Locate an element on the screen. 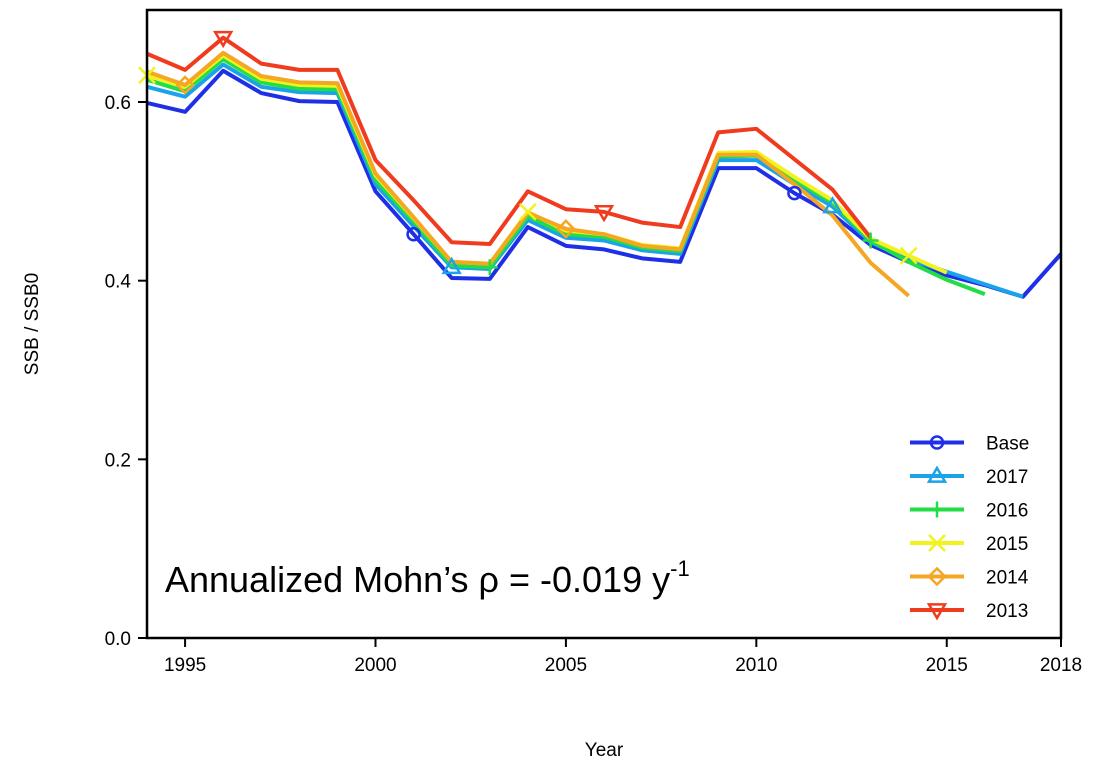 Image resolution: width=1097 pixels, height=771 pixels. annotation-superscript: -1 is located at coordinates (680, 568).